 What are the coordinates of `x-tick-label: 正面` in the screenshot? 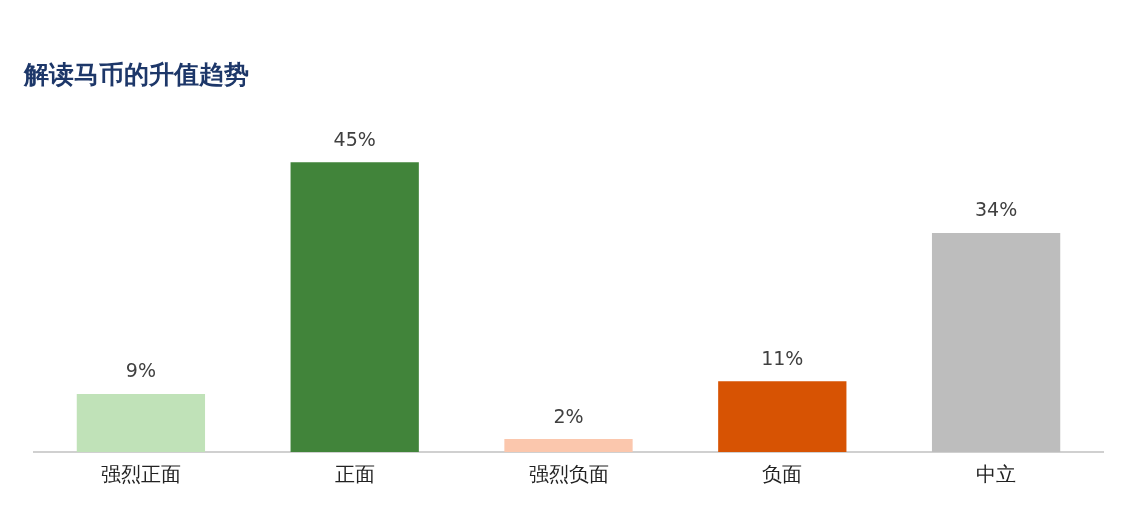 It's located at (354, 474).